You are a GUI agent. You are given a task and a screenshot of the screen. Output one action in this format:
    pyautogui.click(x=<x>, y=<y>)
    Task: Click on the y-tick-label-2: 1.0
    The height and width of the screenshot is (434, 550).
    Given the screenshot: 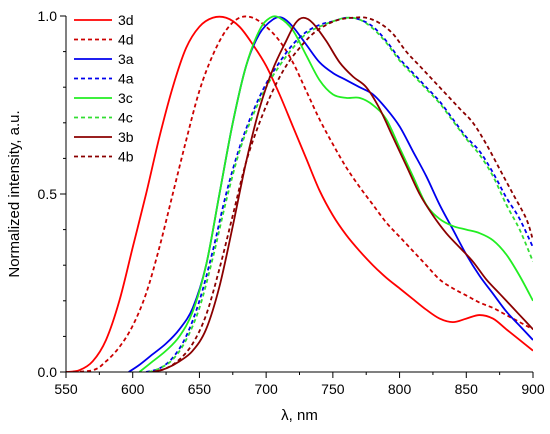 What is the action you would take?
    pyautogui.click(x=48, y=16)
    